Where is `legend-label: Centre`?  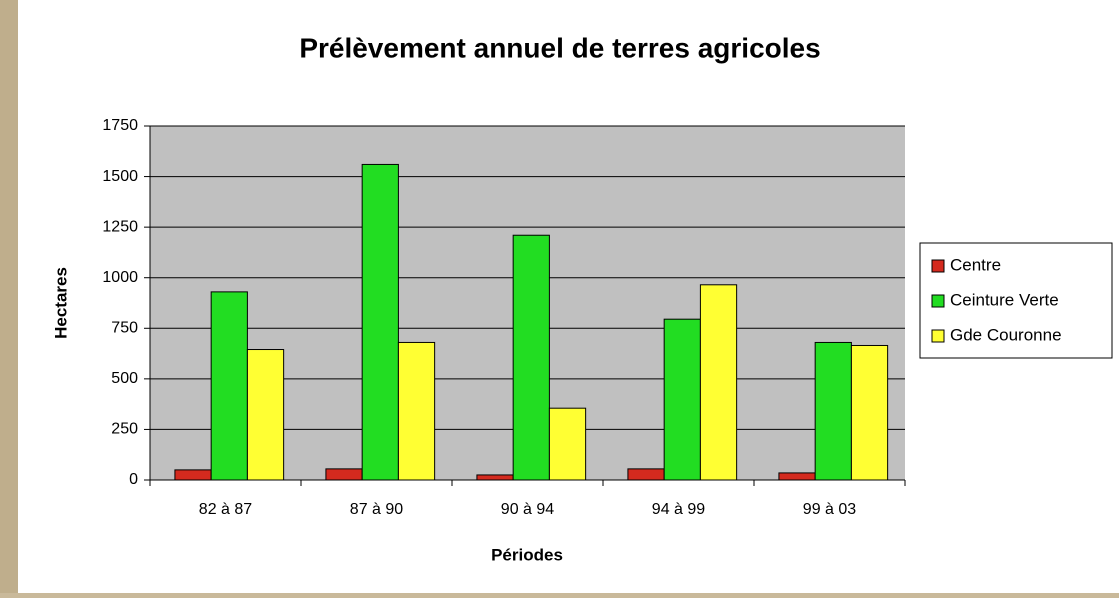
legend-label: Centre is located at coordinates (975, 264).